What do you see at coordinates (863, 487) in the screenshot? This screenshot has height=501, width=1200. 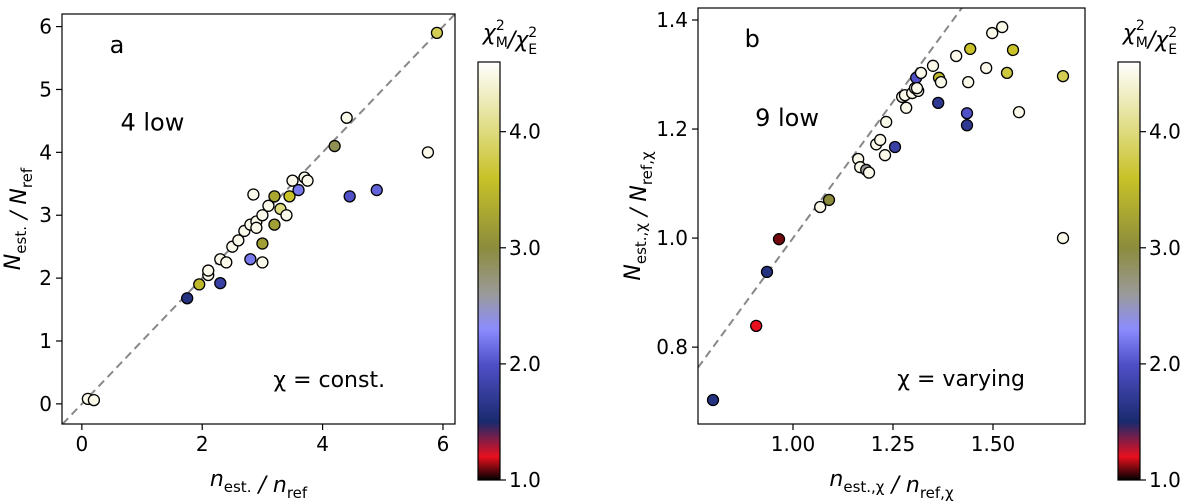 I see `x-axis-label-sub: est.,χ` at bounding box center [863, 487].